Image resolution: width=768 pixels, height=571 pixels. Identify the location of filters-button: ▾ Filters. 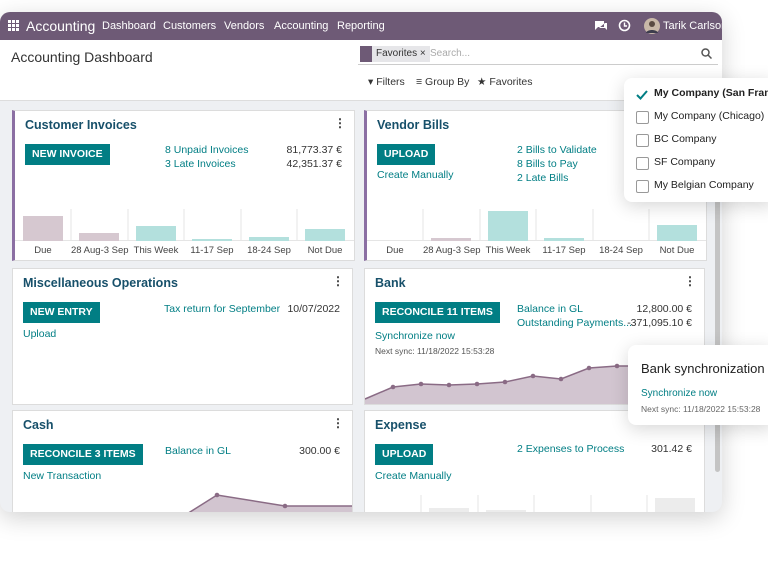
(386, 82).